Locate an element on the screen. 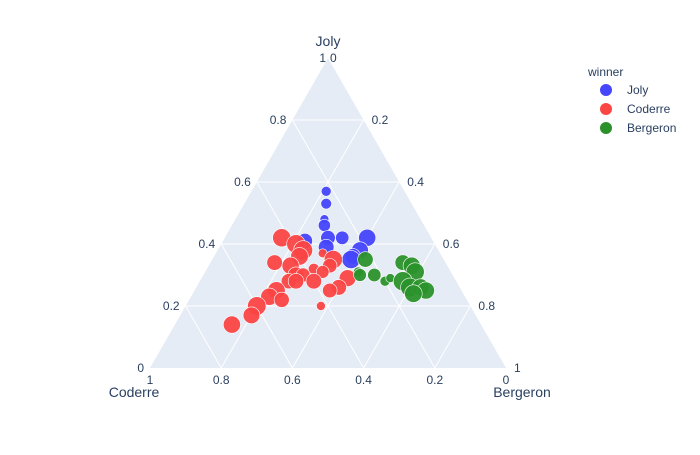  tick-label-joly: 0 is located at coordinates (140, 368).